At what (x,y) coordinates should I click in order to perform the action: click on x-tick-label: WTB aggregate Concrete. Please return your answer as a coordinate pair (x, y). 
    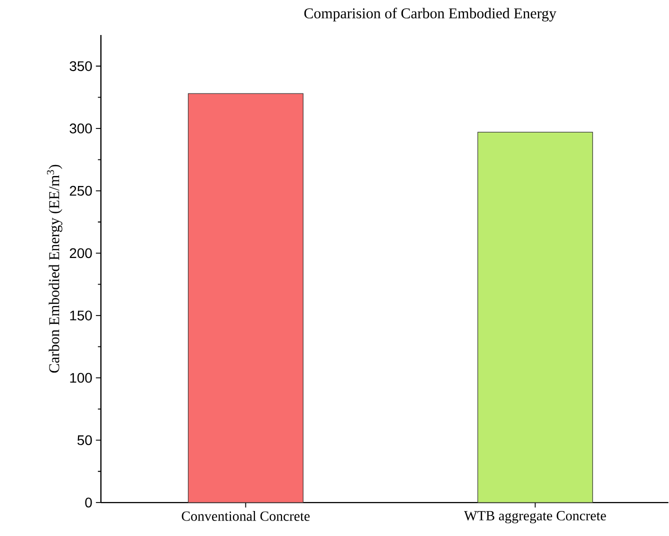
    Looking at the image, I should click on (535, 517).